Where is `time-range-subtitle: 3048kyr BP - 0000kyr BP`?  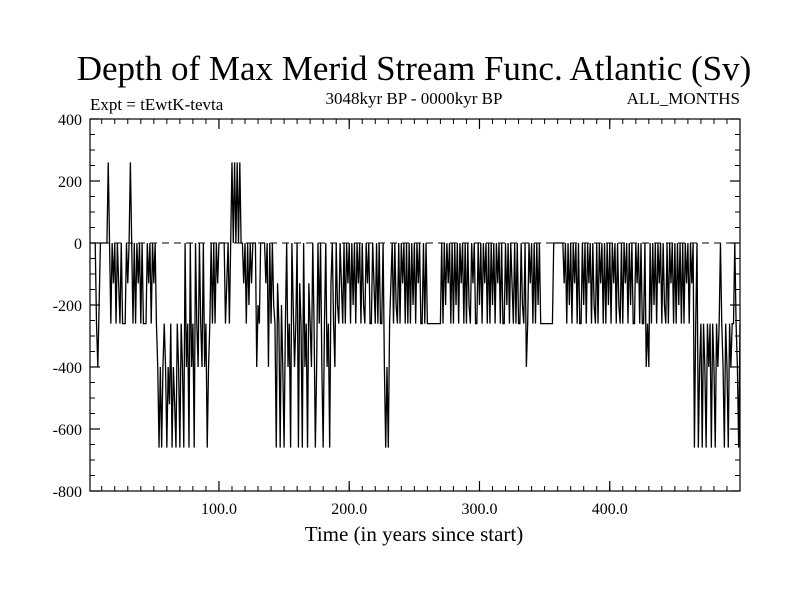 time-range-subtitle: 3048kyr BP - 0000kyr BP is located at coordinates (414, 98).